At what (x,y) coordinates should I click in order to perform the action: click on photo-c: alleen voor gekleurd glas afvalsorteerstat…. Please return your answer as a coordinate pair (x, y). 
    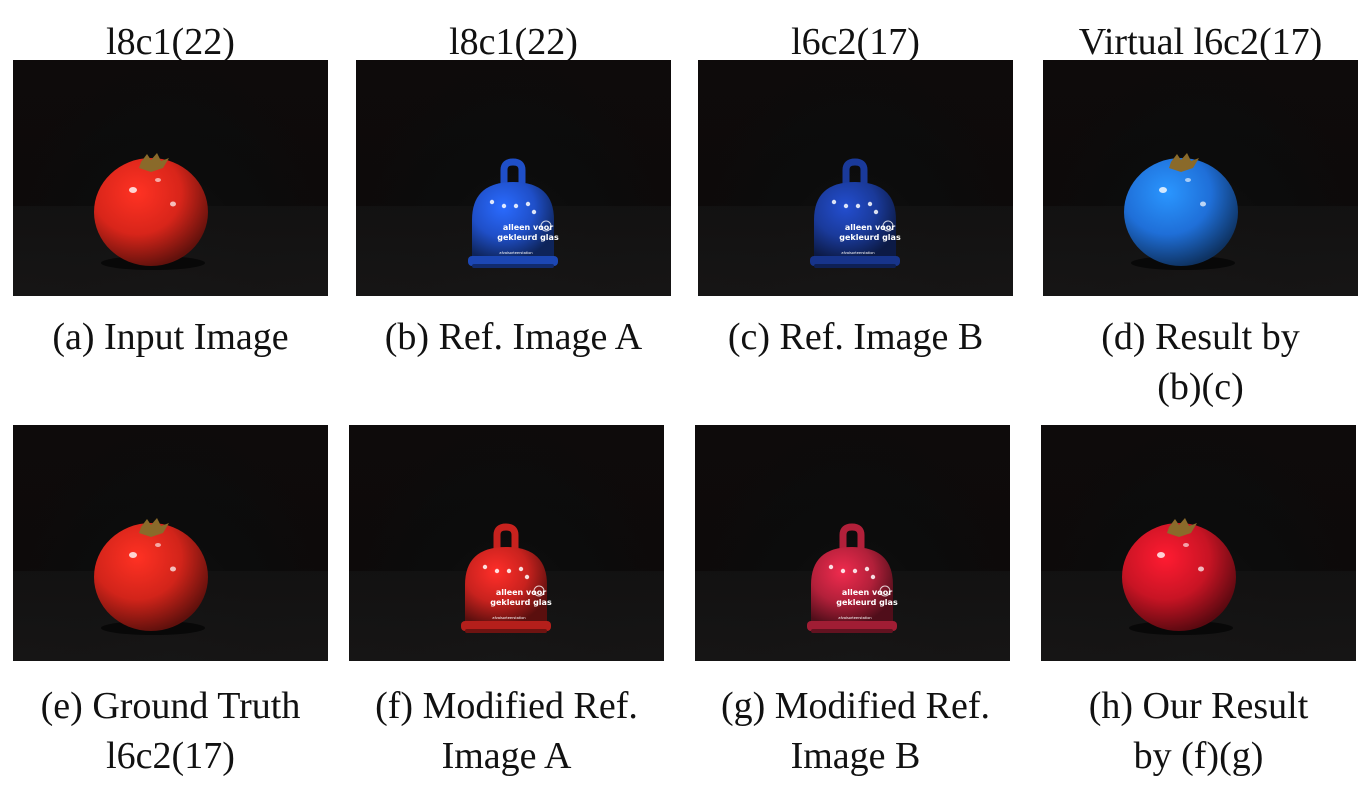
    Looking at the image, I should click on (855, 178).